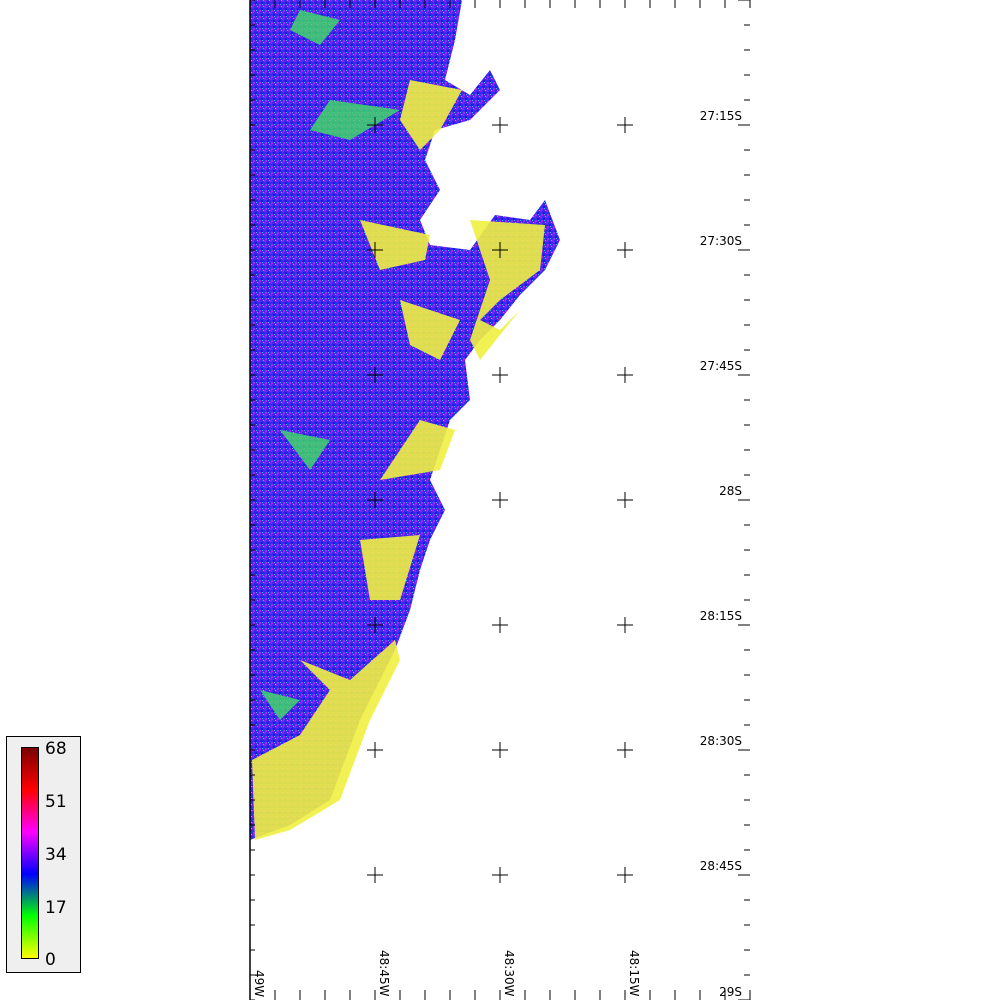  I want to click on lat-label-28: 28S, so click(730, 491).